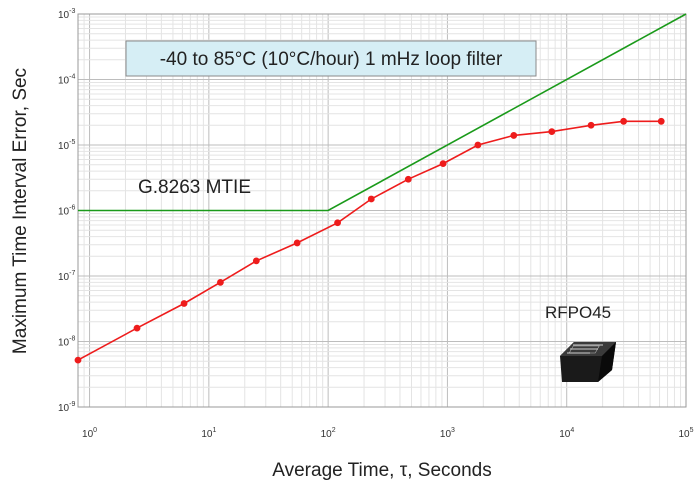 This screenshot has width=699, height=491. Describe the element at coordinates (381, 470) in the screenshot. I see `x-axis-label: Average Time, τ, Seconds` at that location.